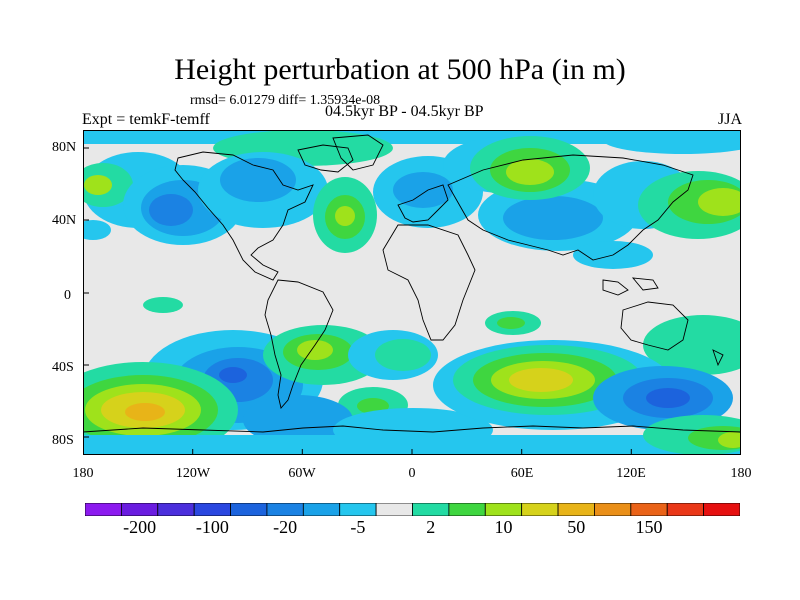  Describe the element at coordinates (404, 111) in the screenshot. I see `period-label: 04.5kyr BP - 04.5kyr BP` at that location.